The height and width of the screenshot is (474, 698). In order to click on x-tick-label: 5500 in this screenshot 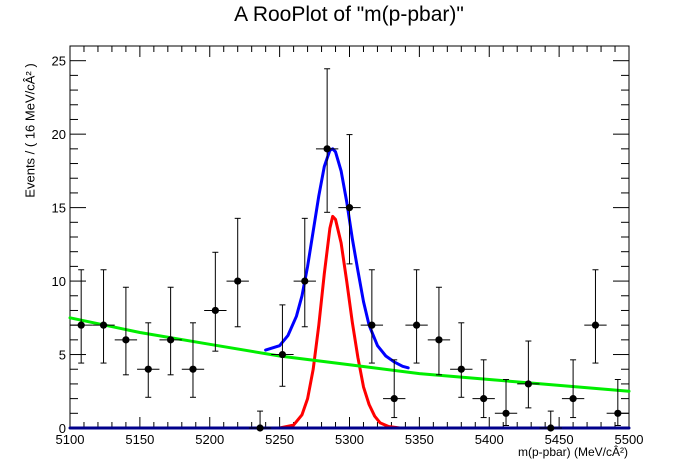, I will do `click(629, 439)`.